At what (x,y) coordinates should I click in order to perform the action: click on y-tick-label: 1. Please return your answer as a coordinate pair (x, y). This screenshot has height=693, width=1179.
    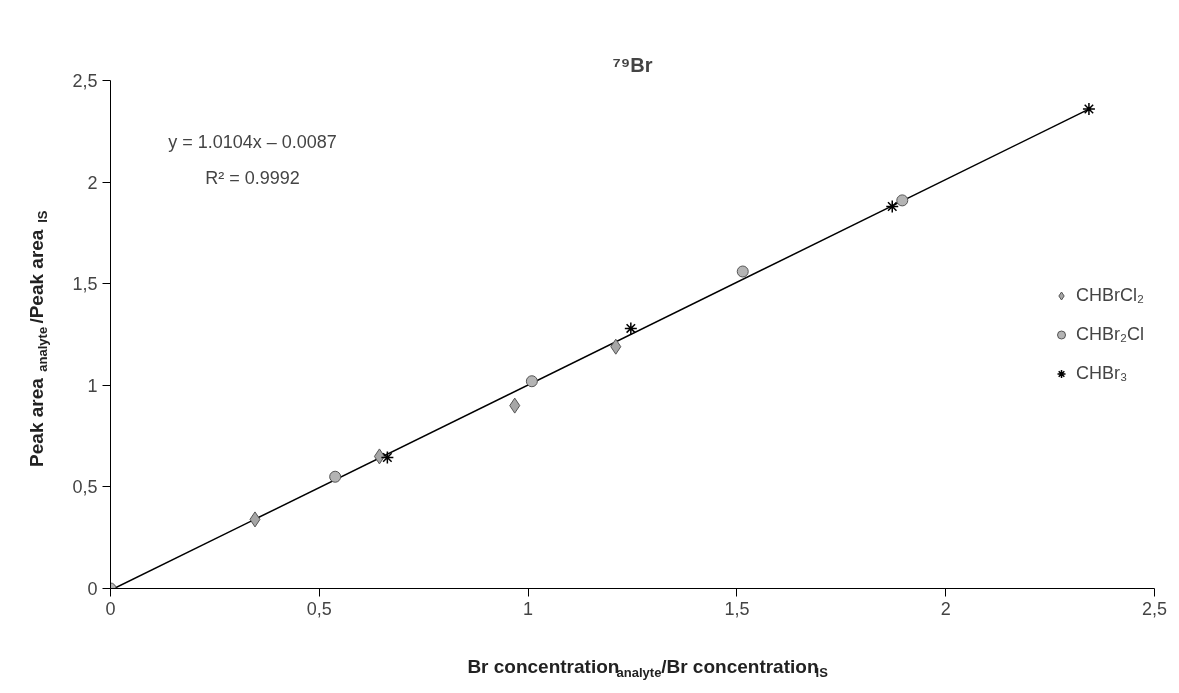
    Looking at the image, I should click on (92, 385).